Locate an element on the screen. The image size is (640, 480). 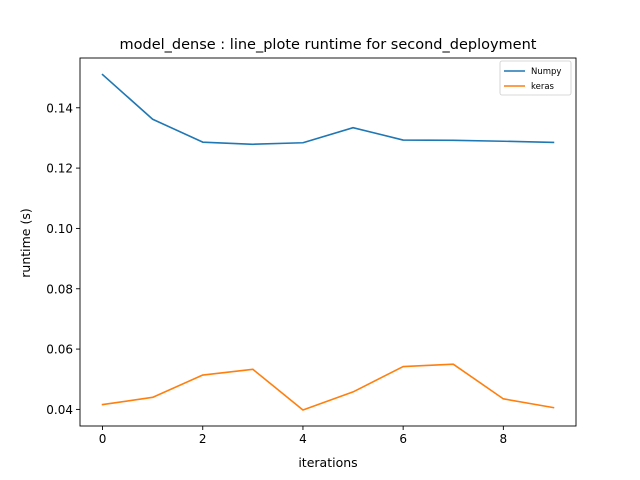
legend-label-0: Numpy is located at coordinates (546, 72).